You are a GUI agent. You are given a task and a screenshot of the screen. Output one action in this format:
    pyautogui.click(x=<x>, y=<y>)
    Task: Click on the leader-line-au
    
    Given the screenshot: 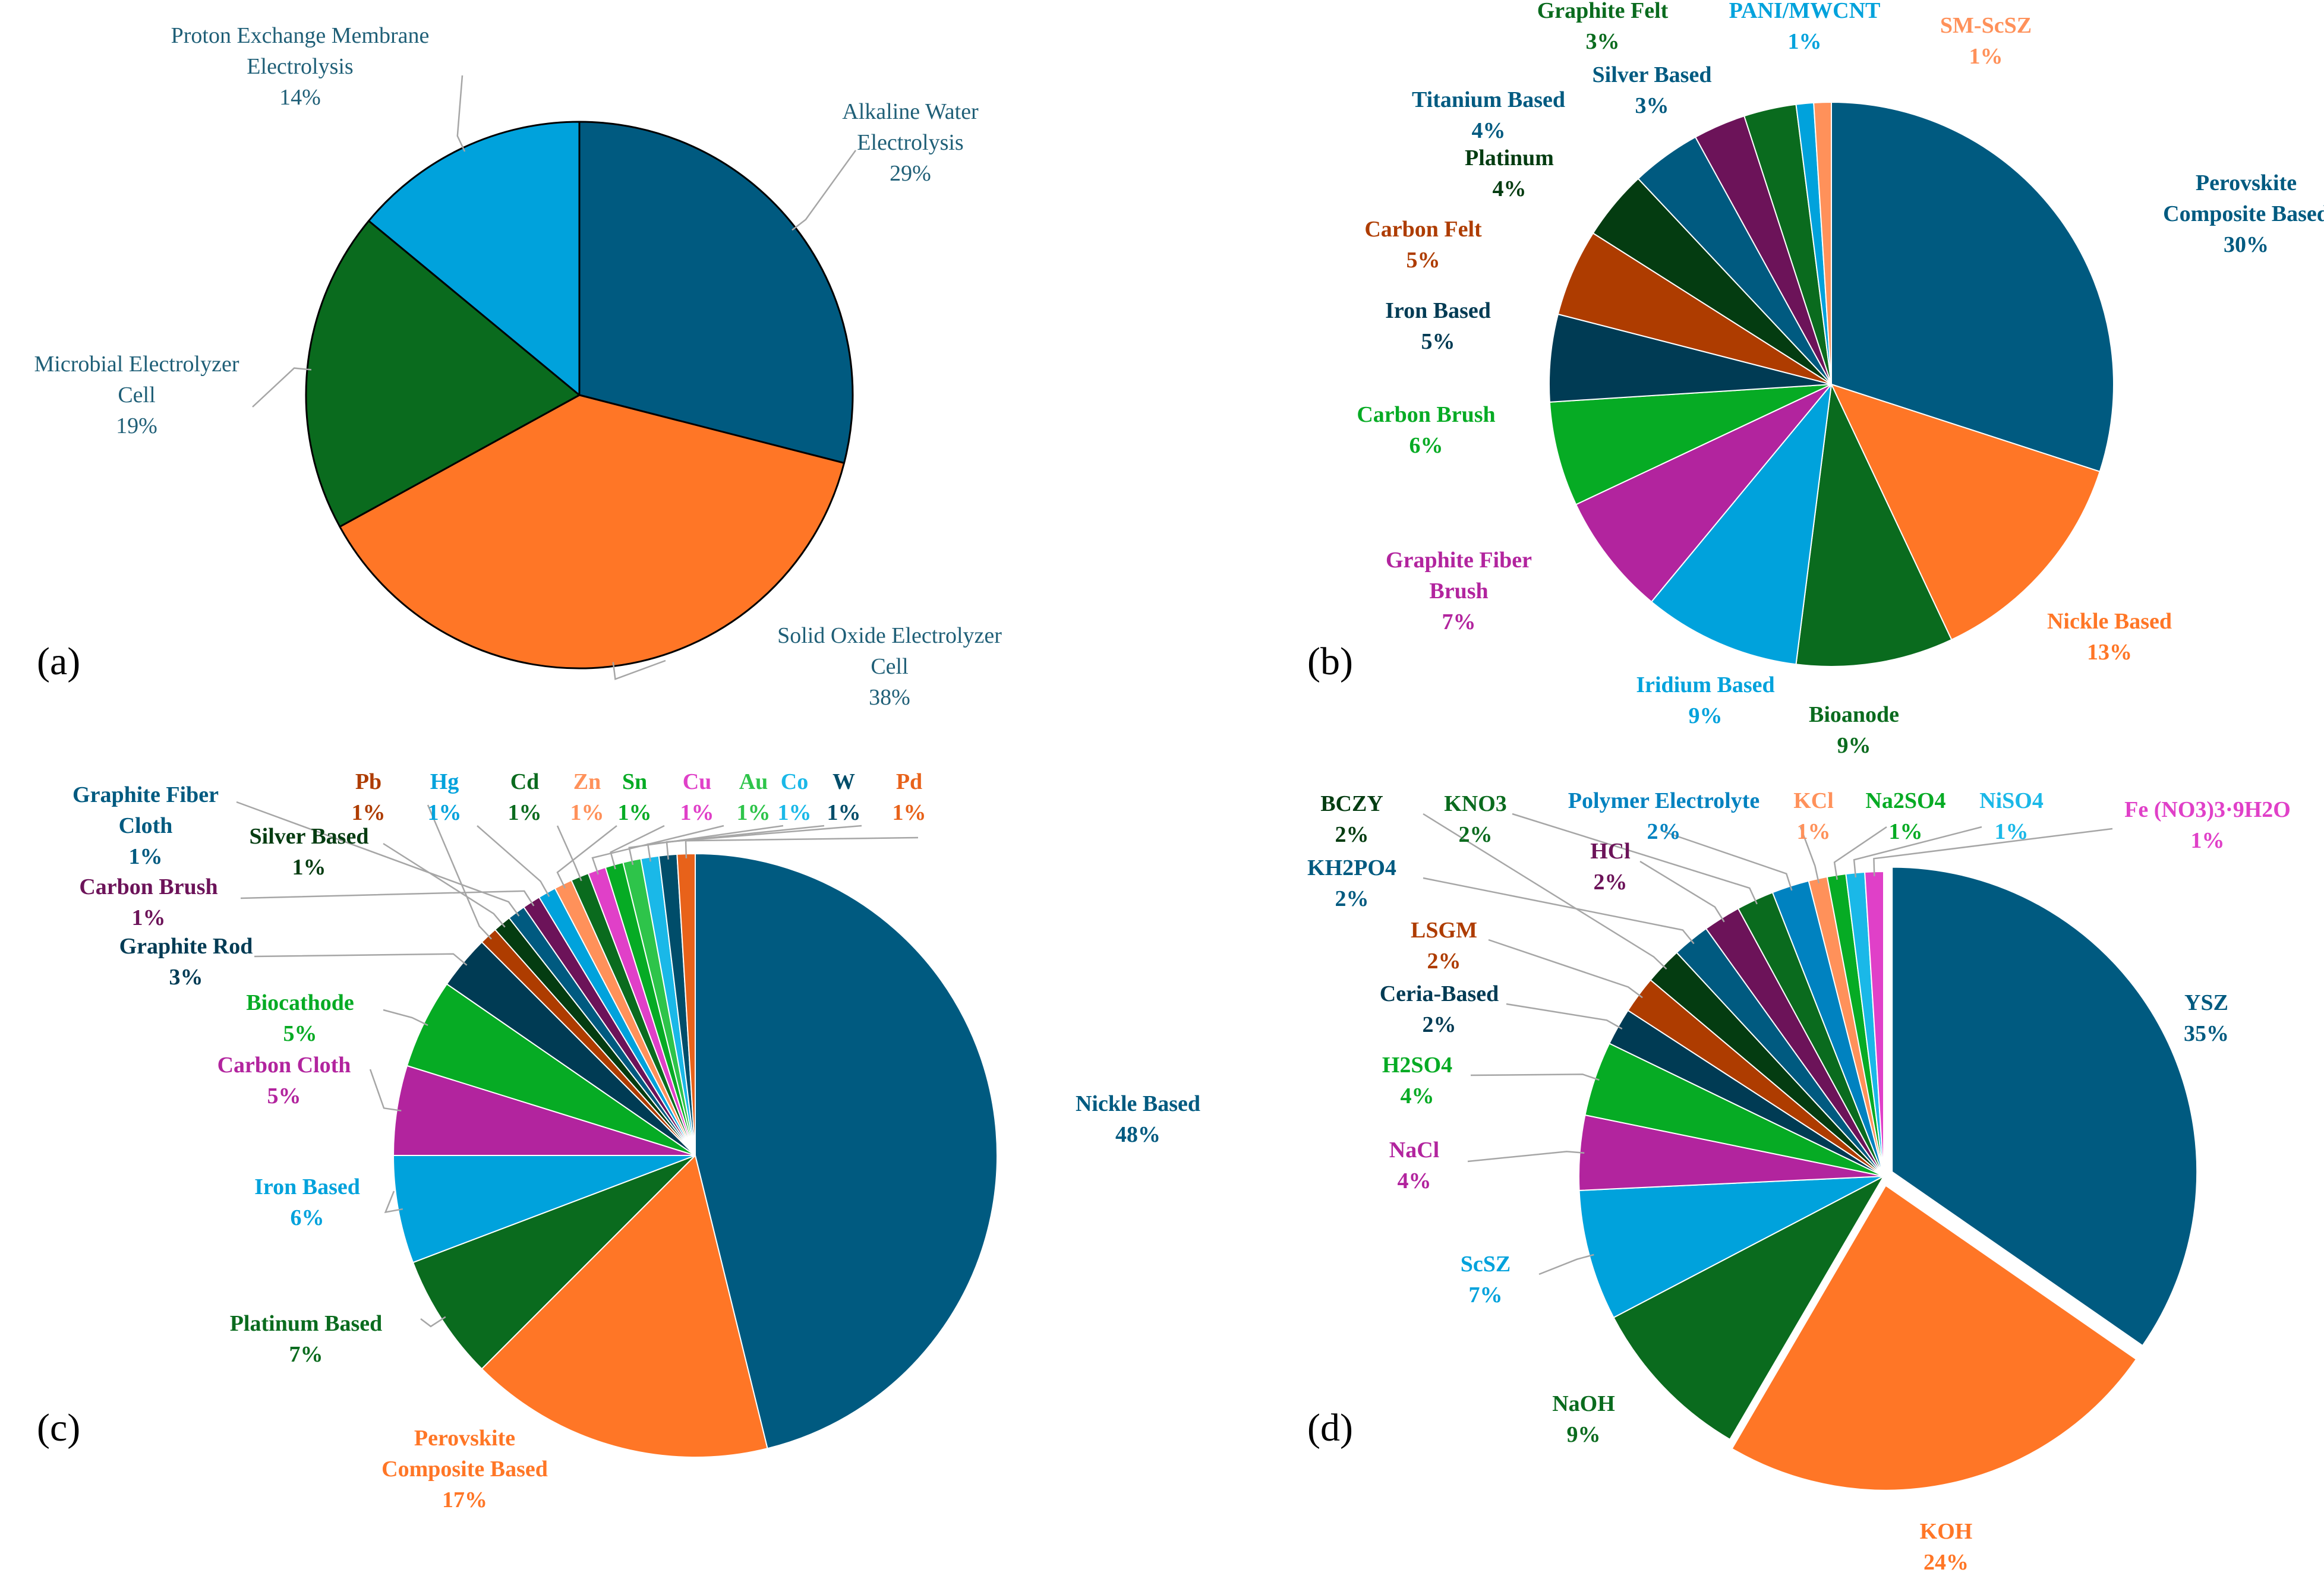 What is the action you would take?
    pyautogui.click(x=706, y=845)
    